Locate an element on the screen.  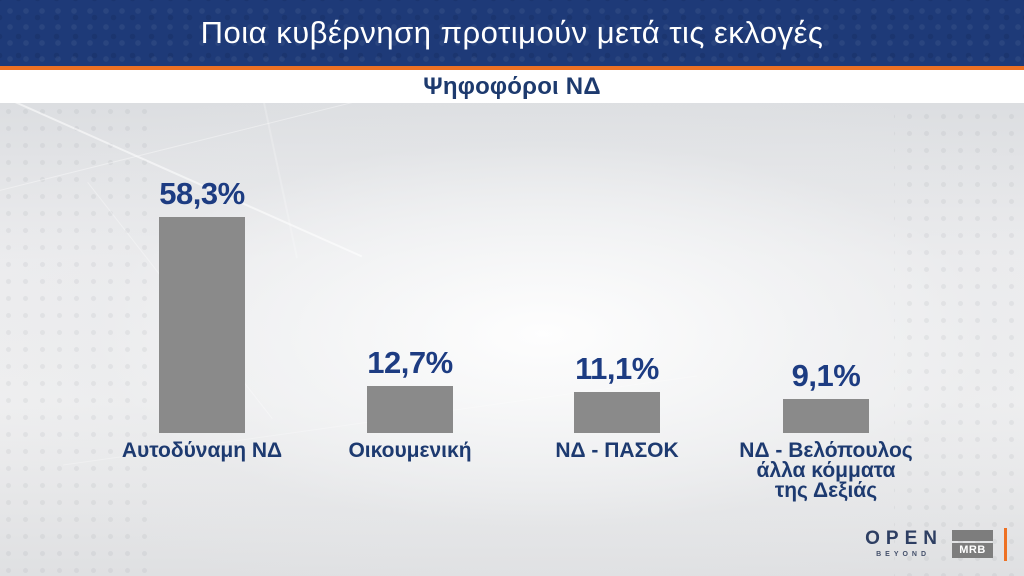
bar-column-autodynami-nd: 58,3% Αυτοδύναμη ΝΔ is located at coordinates (202, 318).